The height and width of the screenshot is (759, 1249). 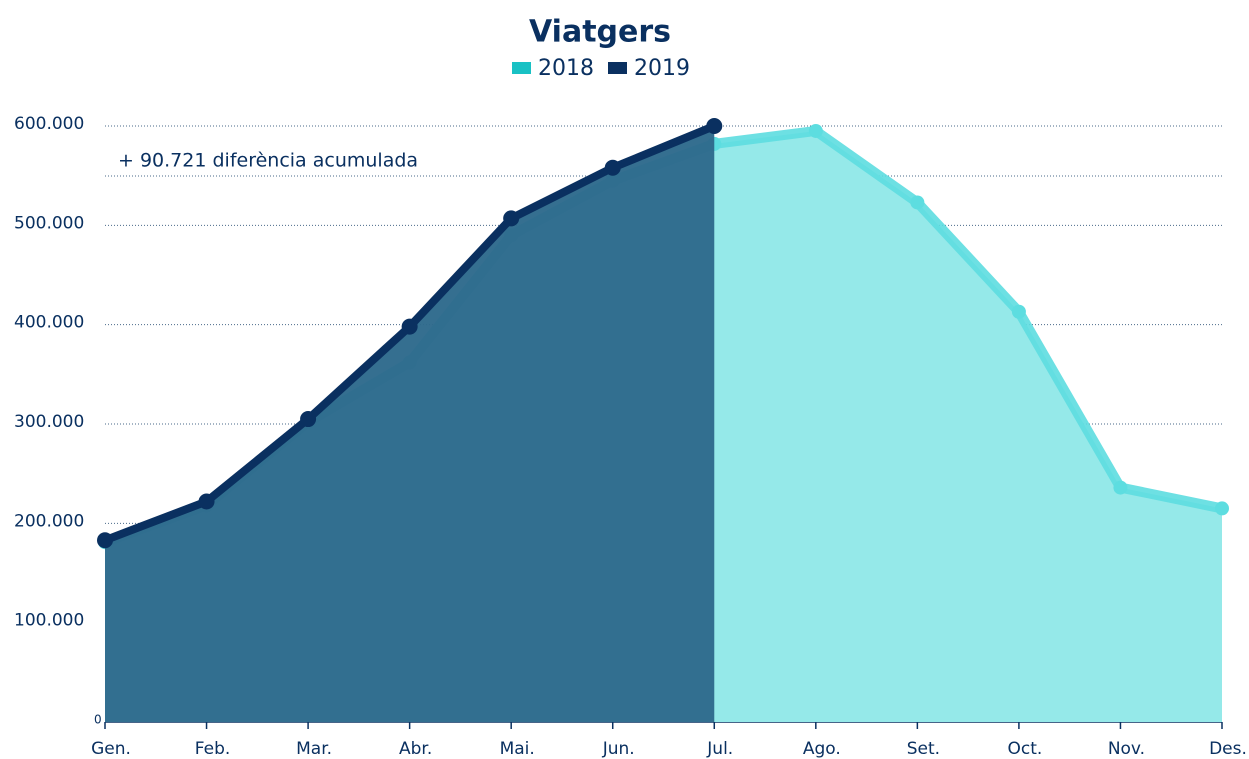 What do you see at coordinates (111, 749) in the screenshot?
I see `x-tick-label: Gen.` at bounding box center [111, 749].